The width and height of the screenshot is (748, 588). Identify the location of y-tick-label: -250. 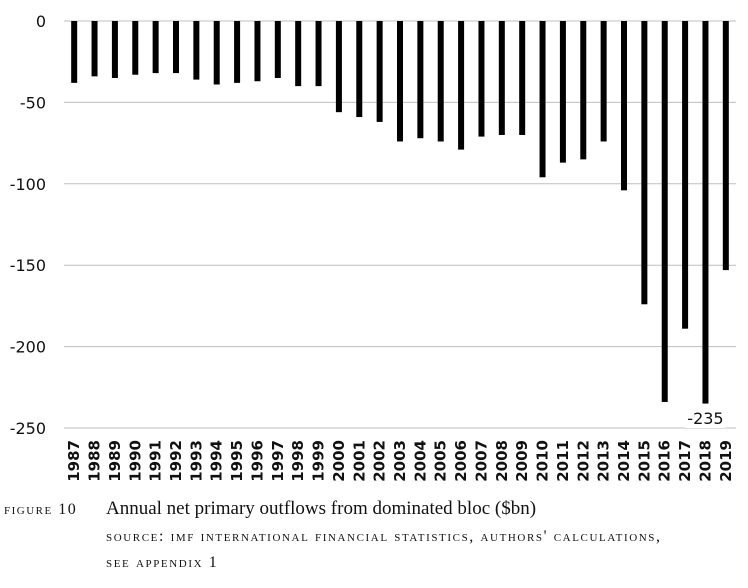
(28, 428).